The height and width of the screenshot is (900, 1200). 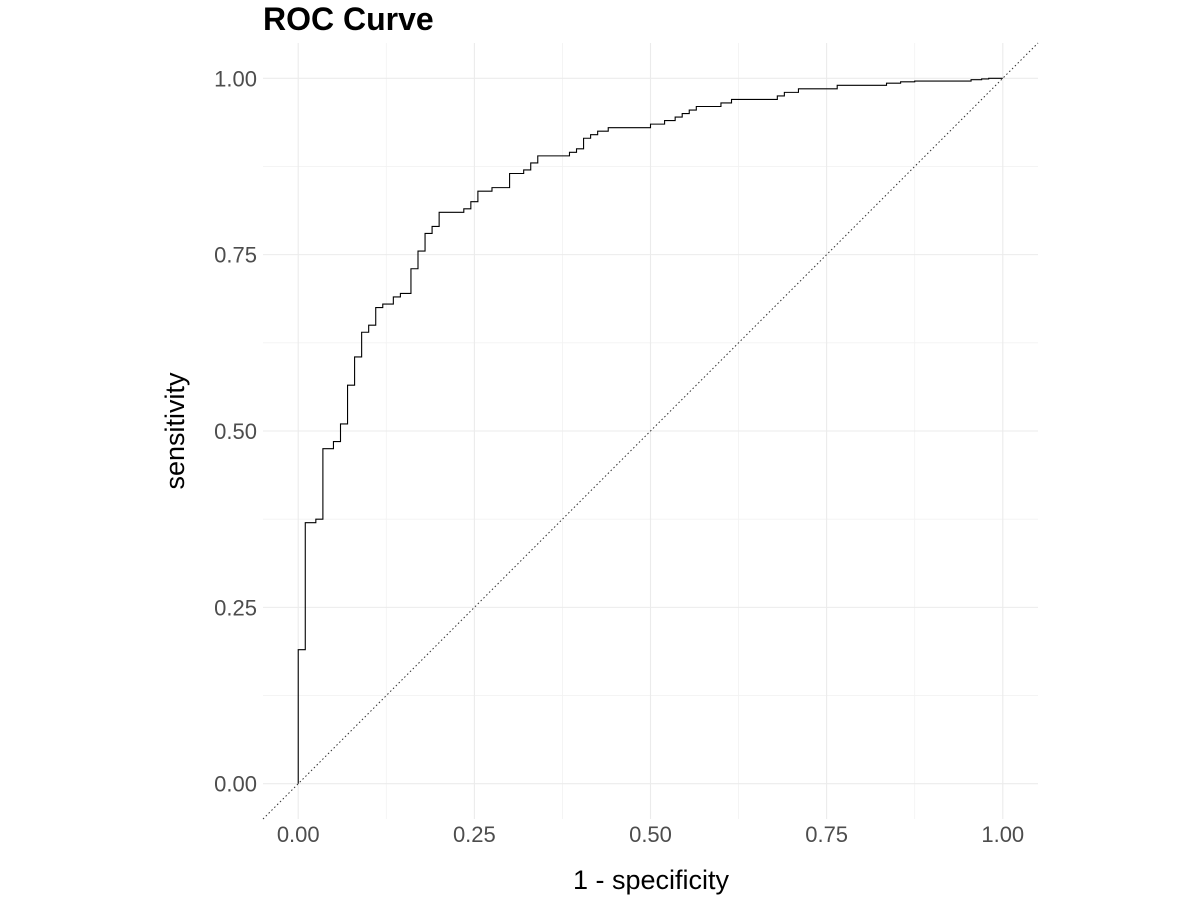 What do you see at coordinates (348, 19) in the screenshot?
I see `chart-title: ROC Curve` at bounding box center [348, 19].